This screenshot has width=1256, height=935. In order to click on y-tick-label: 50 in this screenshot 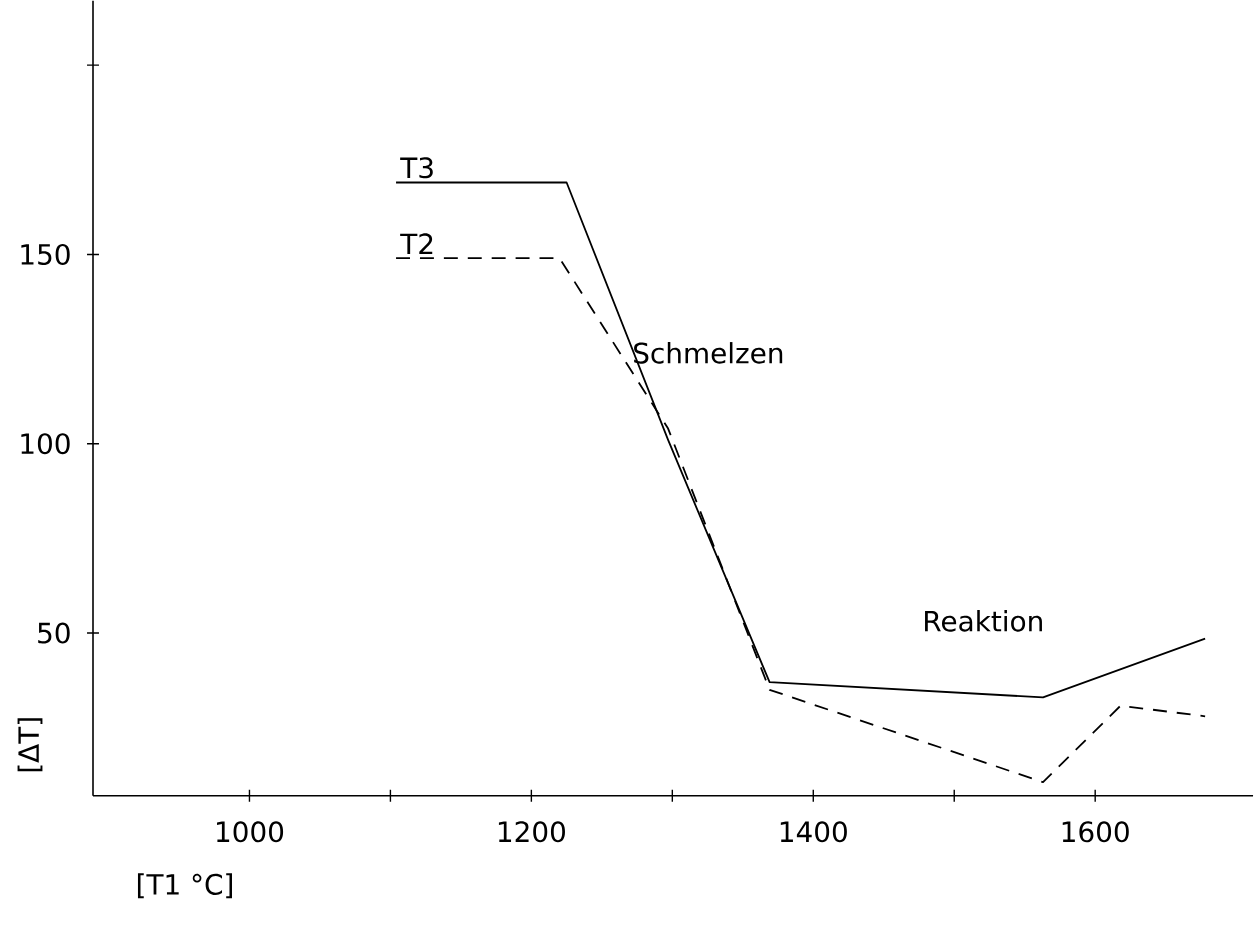, I will do `click(54, 633)`.